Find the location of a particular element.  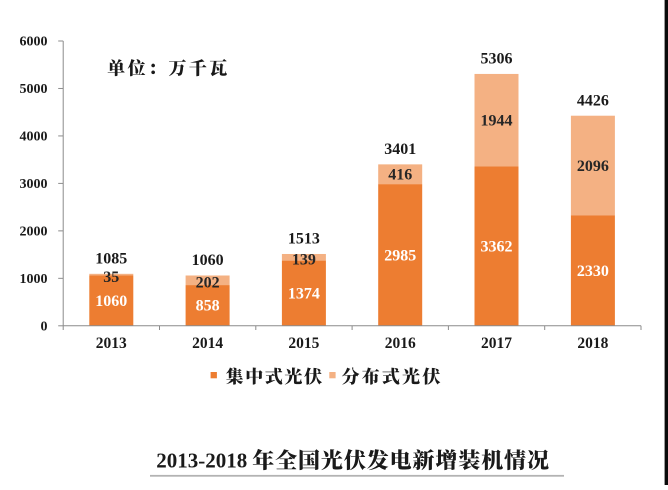

svg-text: 1374 is located at coordinates (304, 293).